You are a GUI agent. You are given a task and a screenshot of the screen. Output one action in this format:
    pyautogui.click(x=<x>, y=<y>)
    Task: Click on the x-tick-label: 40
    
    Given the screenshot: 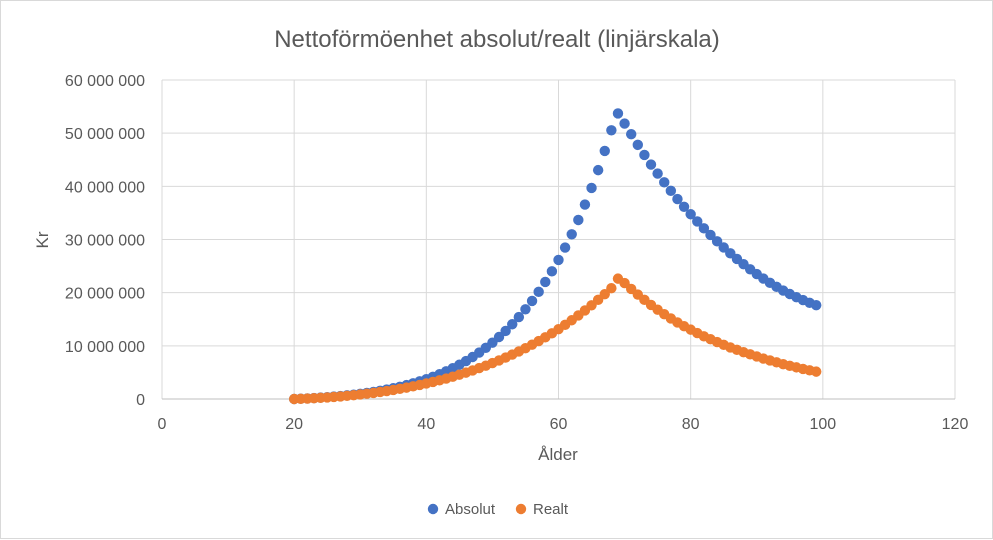 What is the action you would take?
    pyautogui.click(x=426, y=424)
    